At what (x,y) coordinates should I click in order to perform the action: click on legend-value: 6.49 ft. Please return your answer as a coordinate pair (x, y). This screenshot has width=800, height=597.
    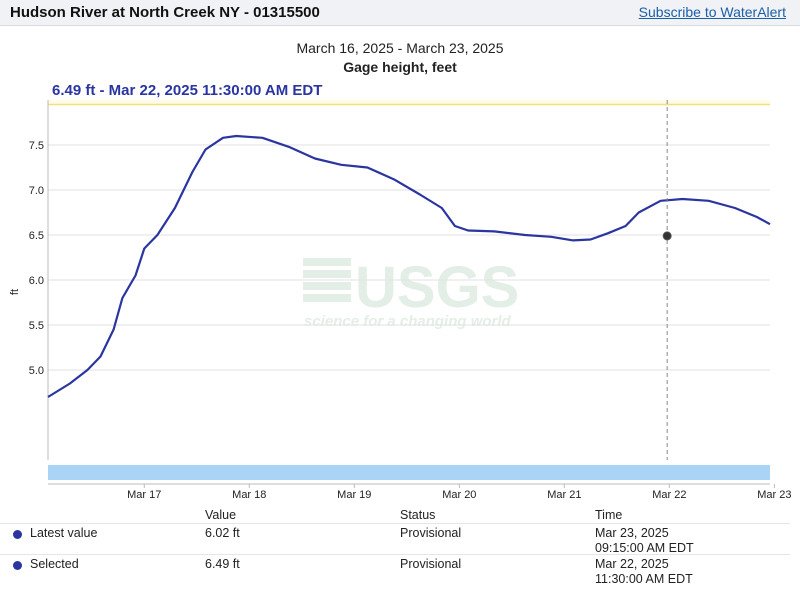
    Looking at the image, I should click on (222, 564).